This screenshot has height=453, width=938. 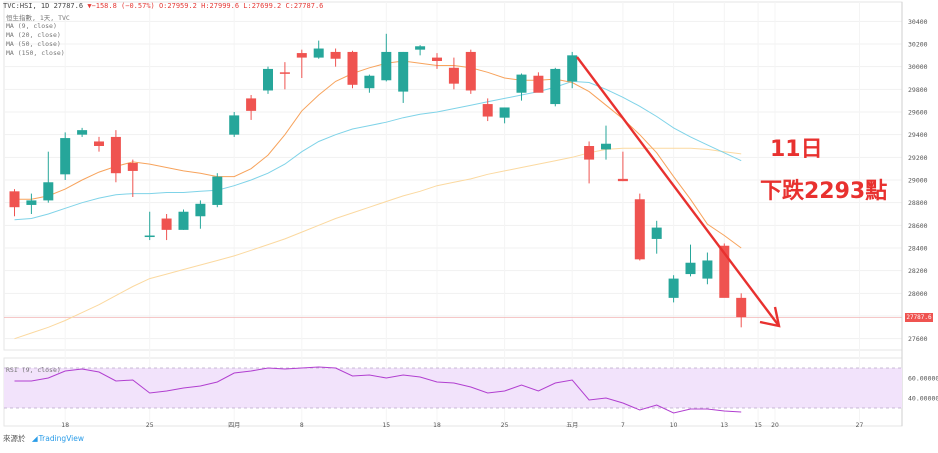 What do you see at coordinates (33, 370) in the screenshot?
I see `rsi-legend: RSI (9, close)` at bounding box center [33, 370].